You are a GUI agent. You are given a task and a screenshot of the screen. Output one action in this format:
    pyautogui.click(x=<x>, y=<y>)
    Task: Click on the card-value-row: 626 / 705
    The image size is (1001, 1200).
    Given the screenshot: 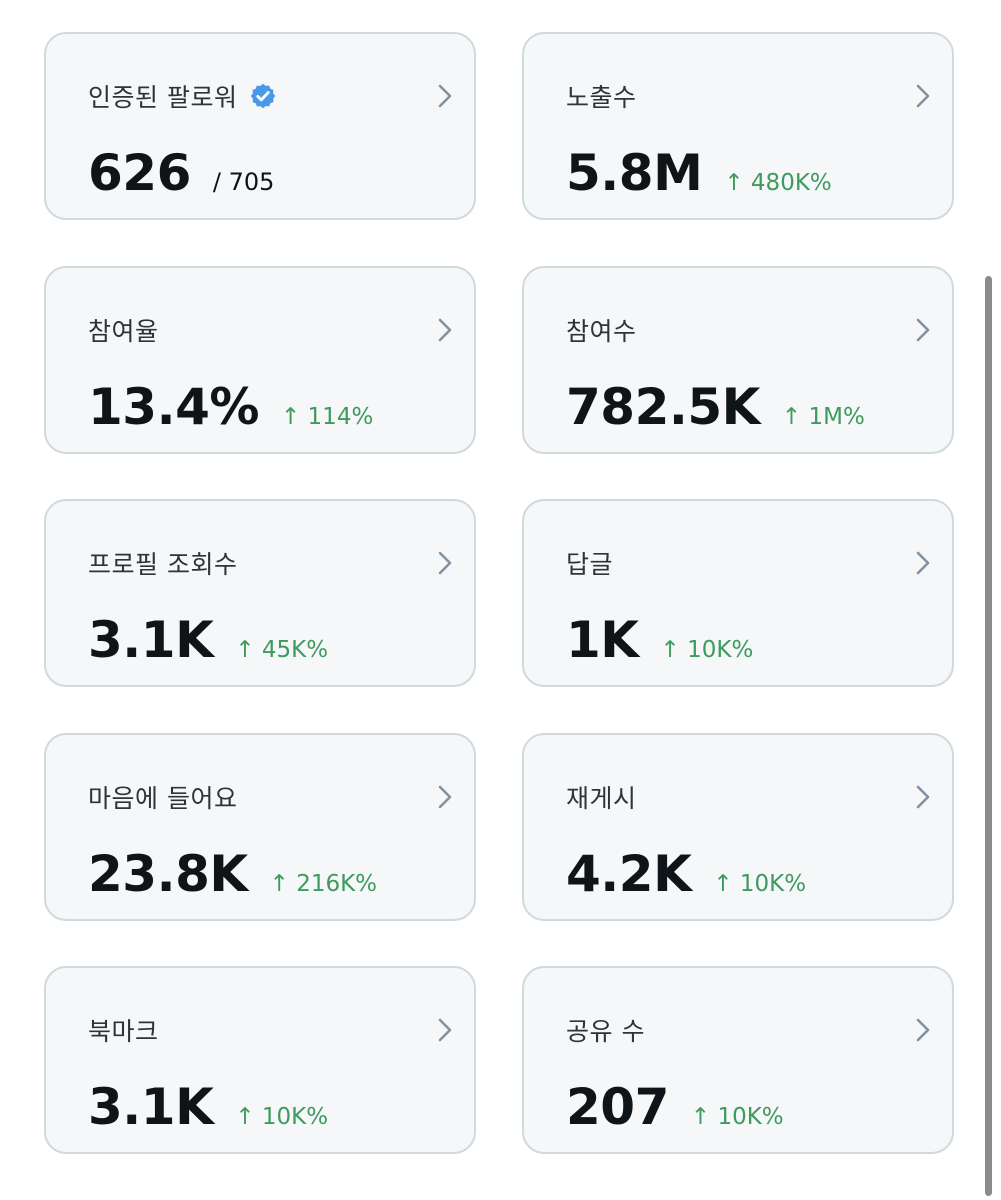 What is the action you would take?
    pyautogui.click(x=181, y=173)
    